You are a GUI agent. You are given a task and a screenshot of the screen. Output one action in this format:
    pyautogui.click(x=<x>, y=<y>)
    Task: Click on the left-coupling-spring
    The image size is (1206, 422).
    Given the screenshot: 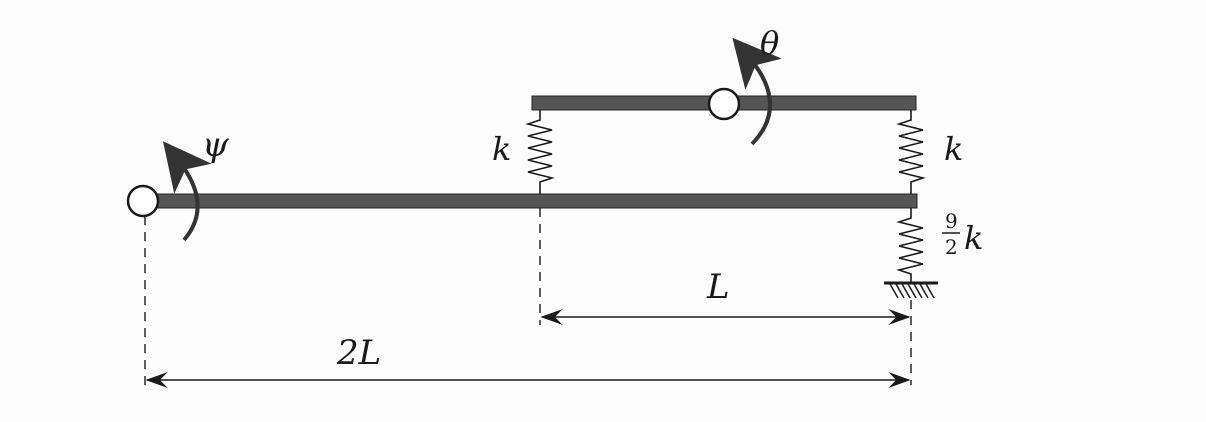 What is the action you would take?
    pyautogui.click(x=540, y=152)
    